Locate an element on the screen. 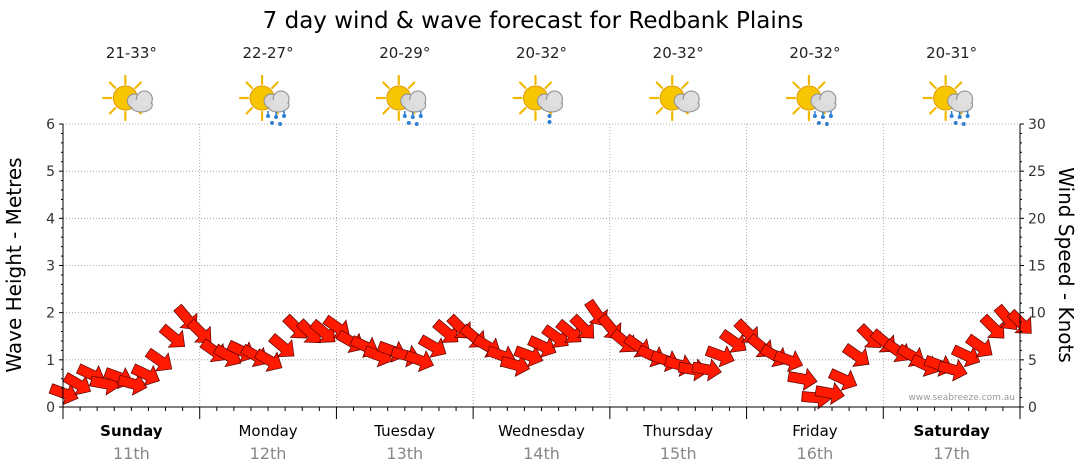 The width and height of the screenshot is (1080, 475). day-name: Thursday is located at coordinates (677, 431).